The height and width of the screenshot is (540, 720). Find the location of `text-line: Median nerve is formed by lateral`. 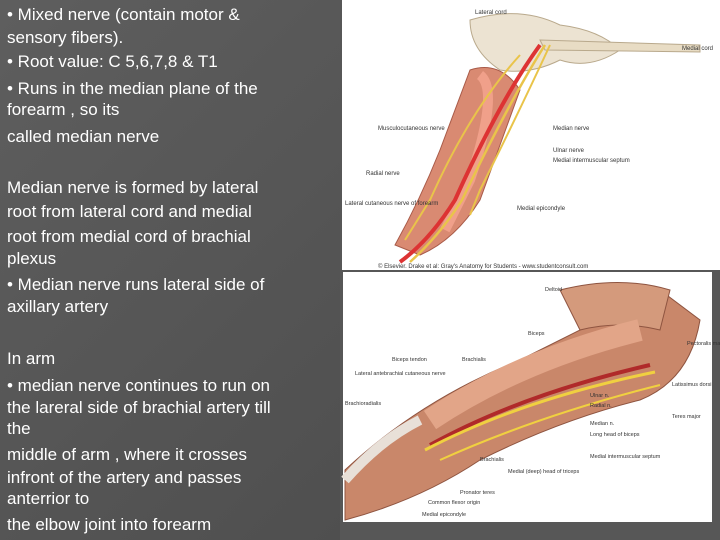

text-line: Median nerve is formed by lateral is located at coordinates (133, 187).